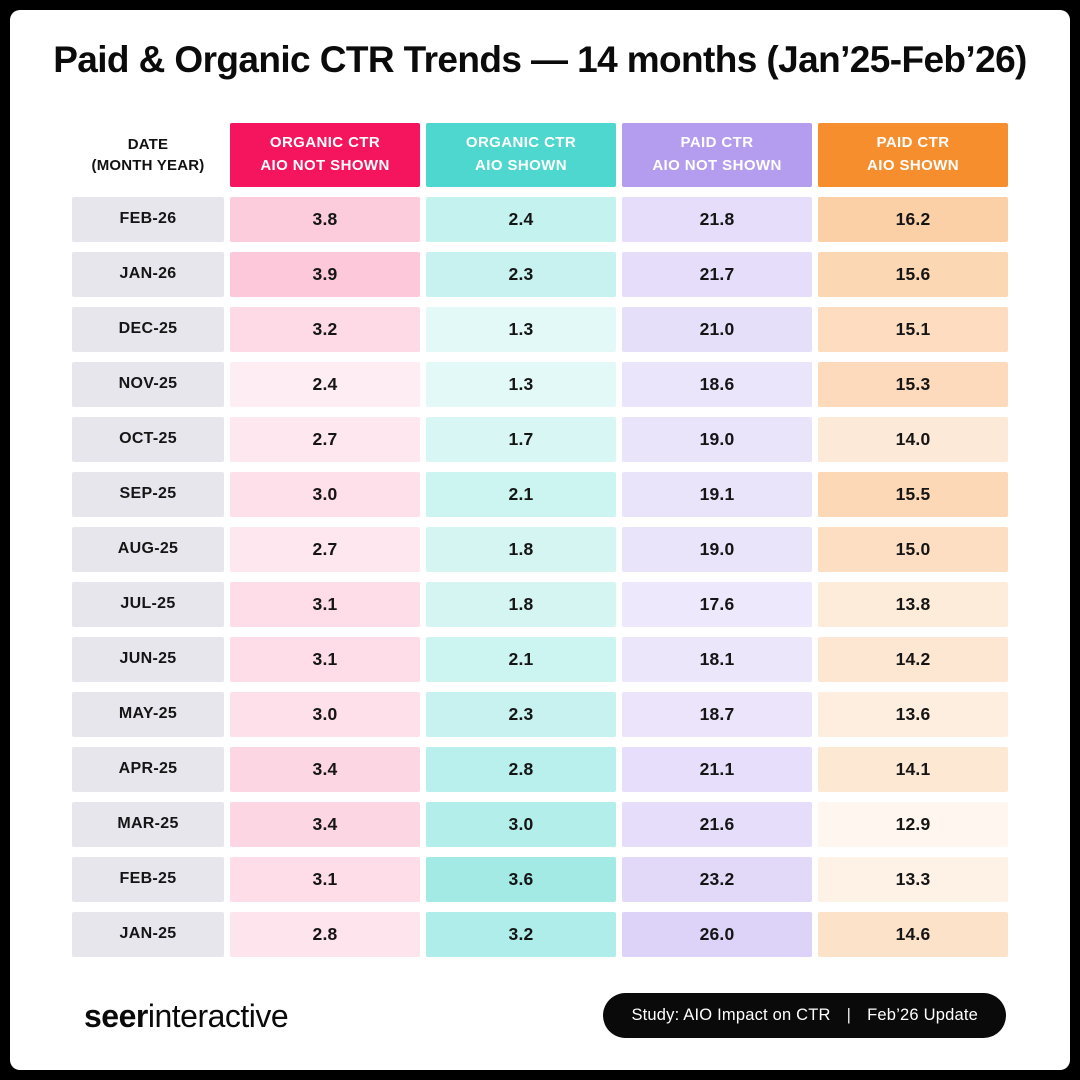 This screenshot has width=1080, height=1080. Describe the element at coordinates (148, 439) in the screenshot. I see `date-cell: OCT-25` at that location.